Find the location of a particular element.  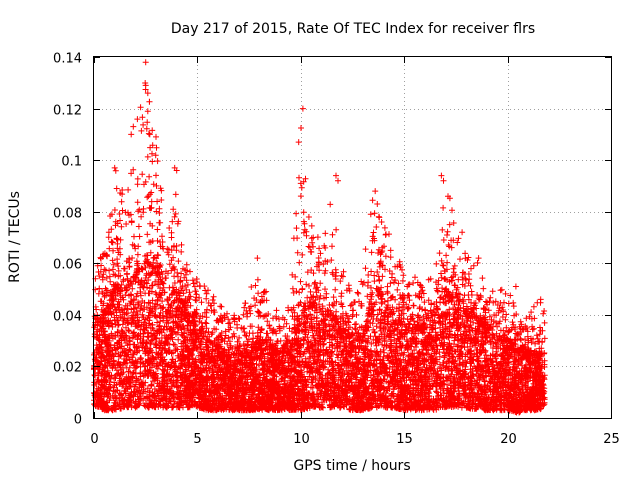

y-tick-label: 0.1 is located at coordinates (71, 162).